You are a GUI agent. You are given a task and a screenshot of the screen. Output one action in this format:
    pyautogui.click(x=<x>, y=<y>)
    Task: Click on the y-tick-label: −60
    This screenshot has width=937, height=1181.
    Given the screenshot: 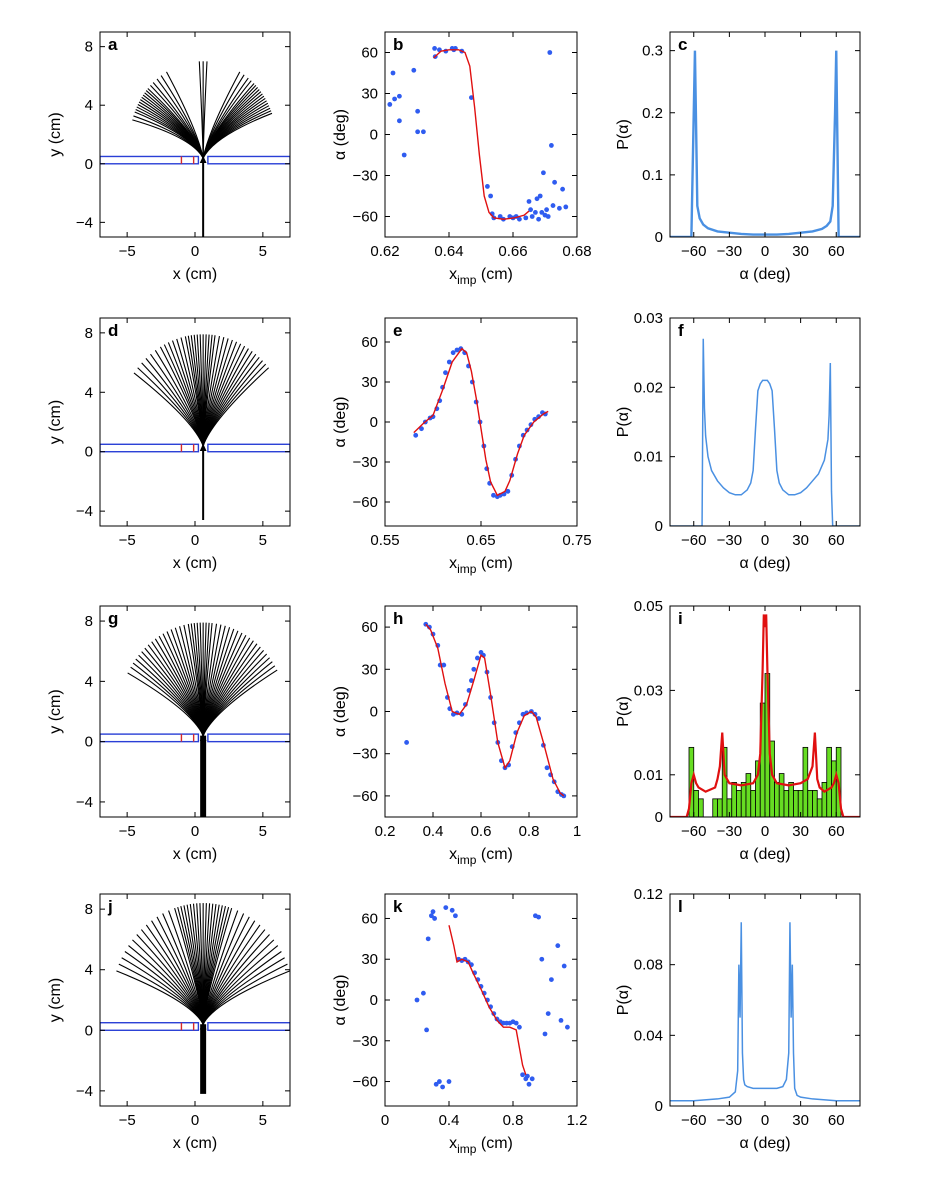 What is the action you would take?
    pyautogui.click(x=365, y=1082)
    